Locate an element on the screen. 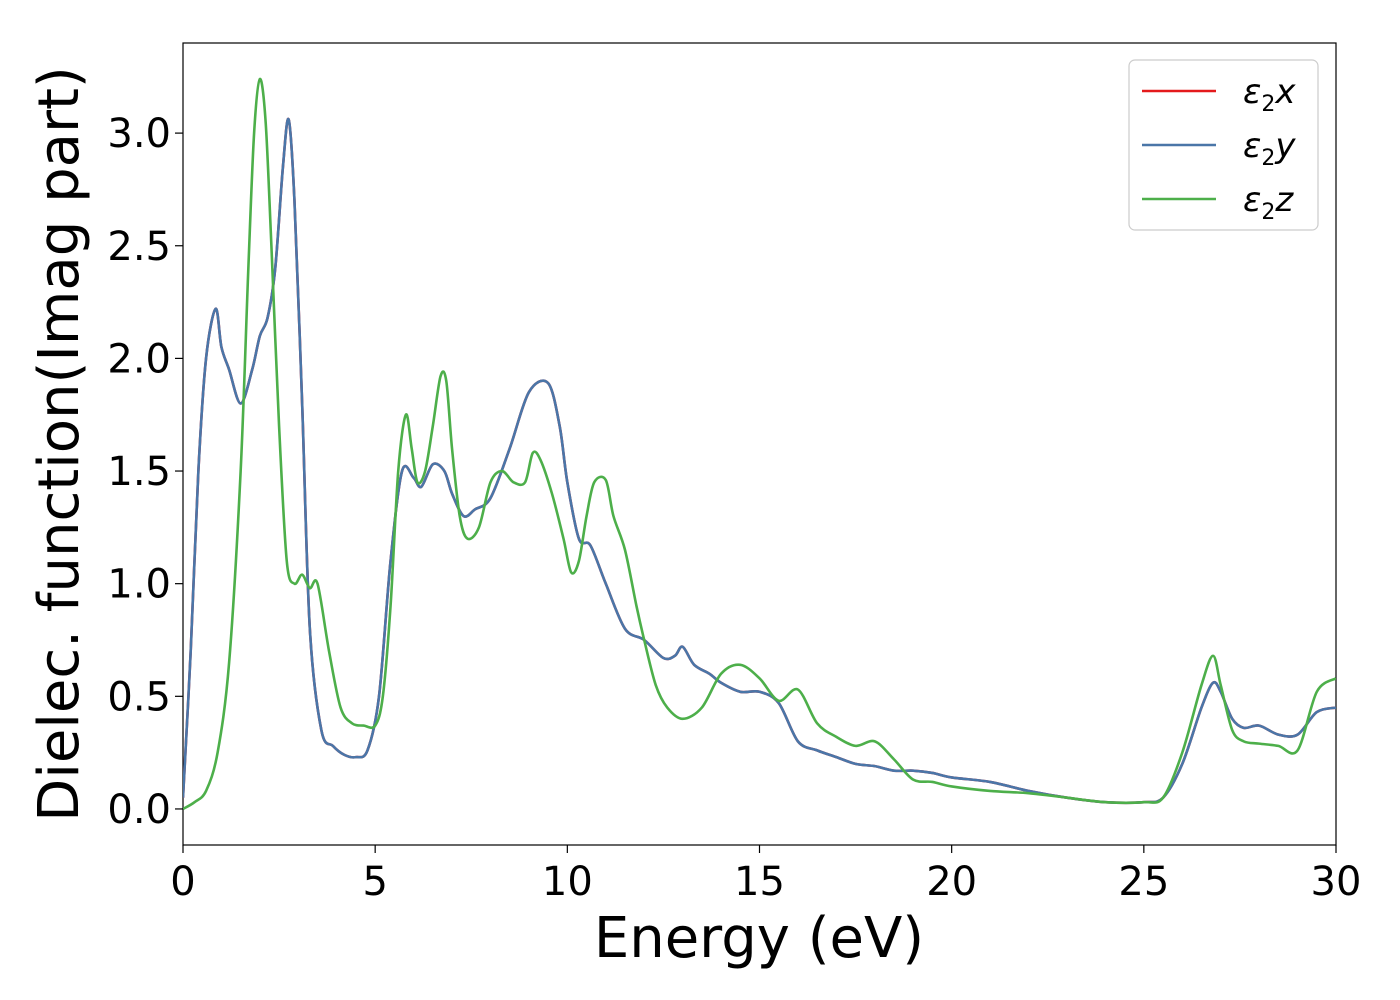 This screenshot has width=1400, height=1000. x-tick-label: 25 is located at coordinates (1143, 882).